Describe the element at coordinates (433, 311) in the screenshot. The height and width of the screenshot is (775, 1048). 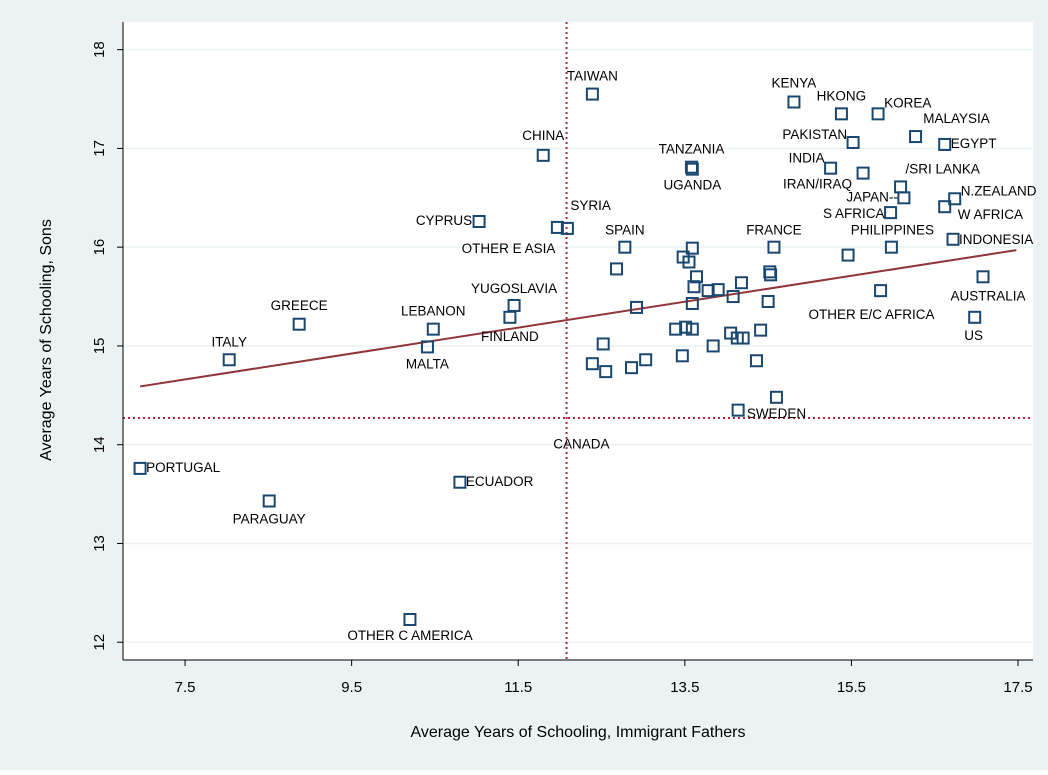
I see `point-label: LEBANON` at that location.